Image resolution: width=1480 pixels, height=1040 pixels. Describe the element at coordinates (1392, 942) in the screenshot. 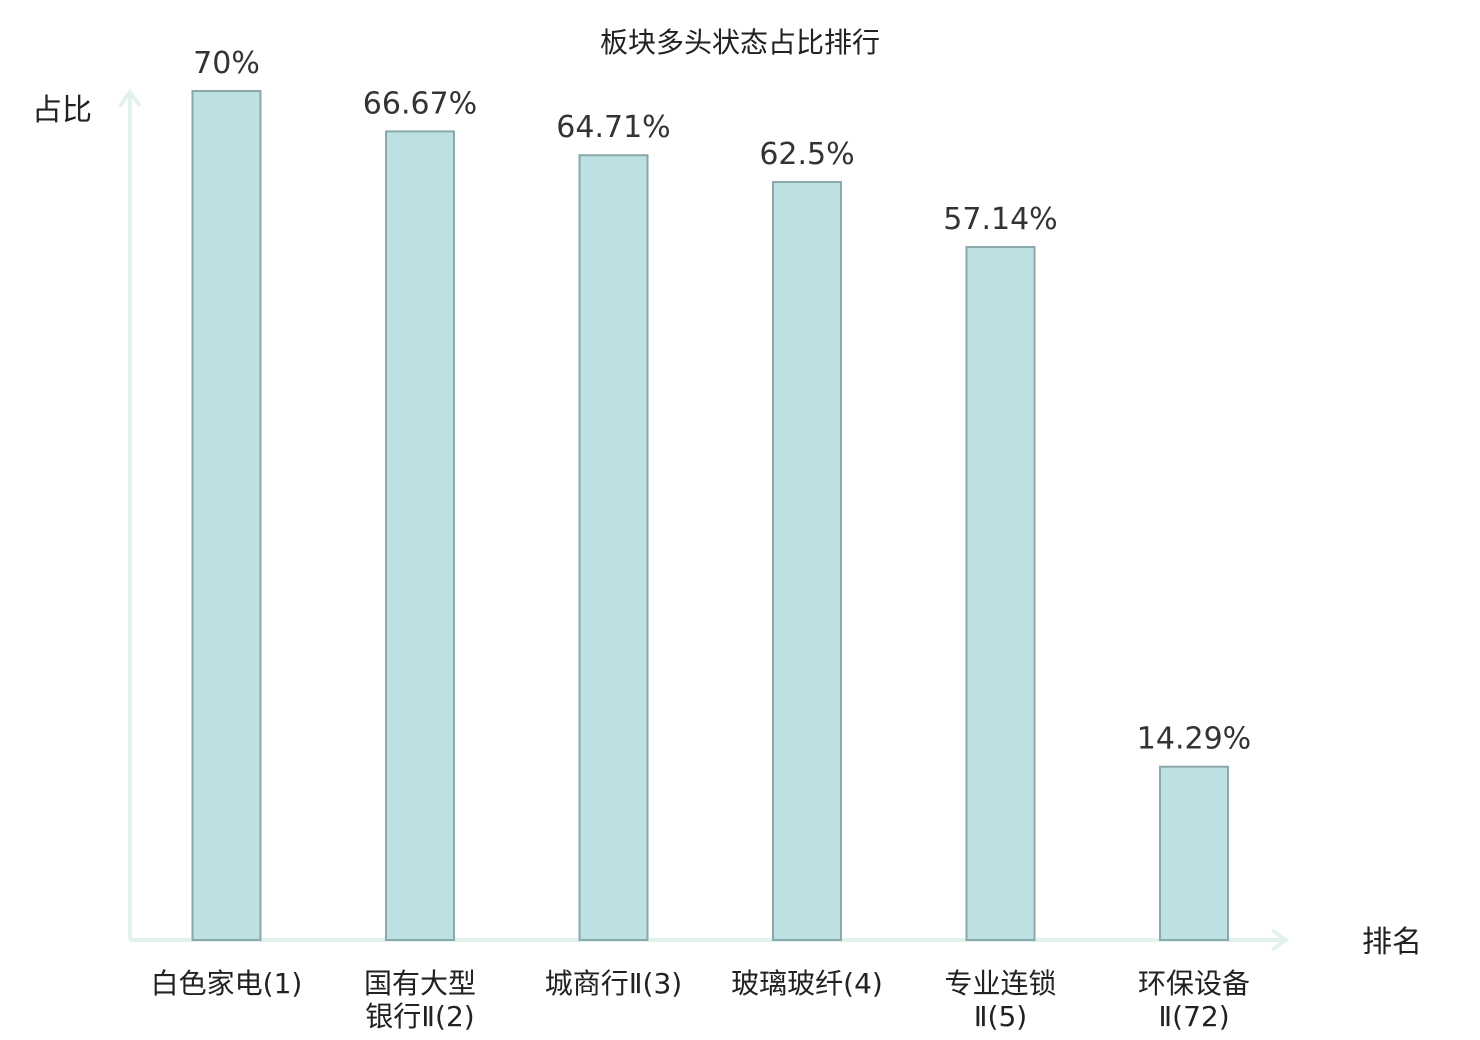

I see `x-axis-label: 排名` at that location.